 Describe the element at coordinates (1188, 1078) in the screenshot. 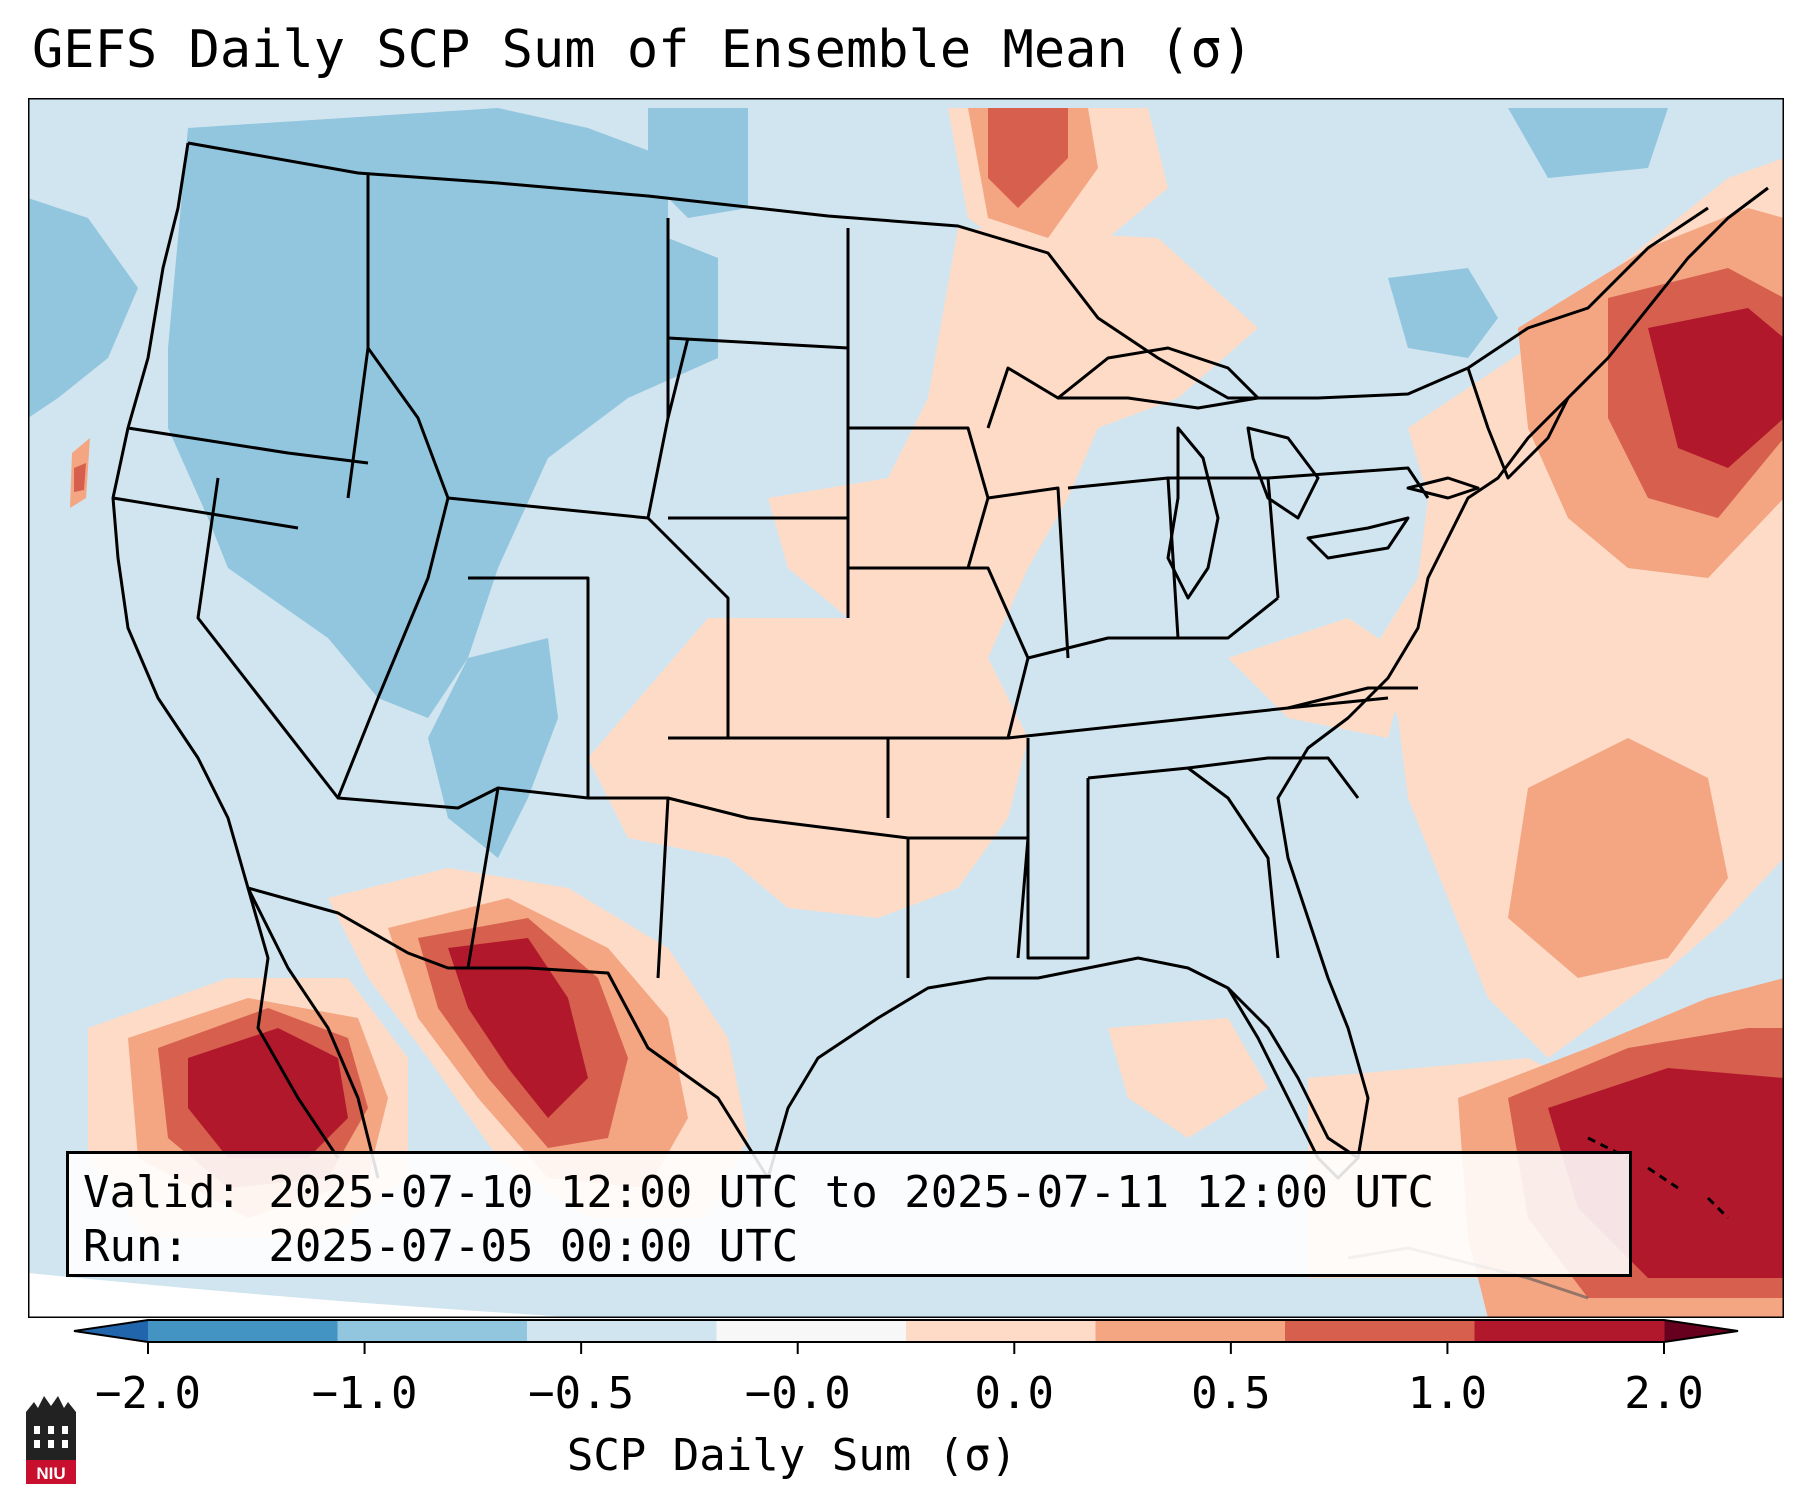

I see `anomaly-gulf-of-mexico` at that location.